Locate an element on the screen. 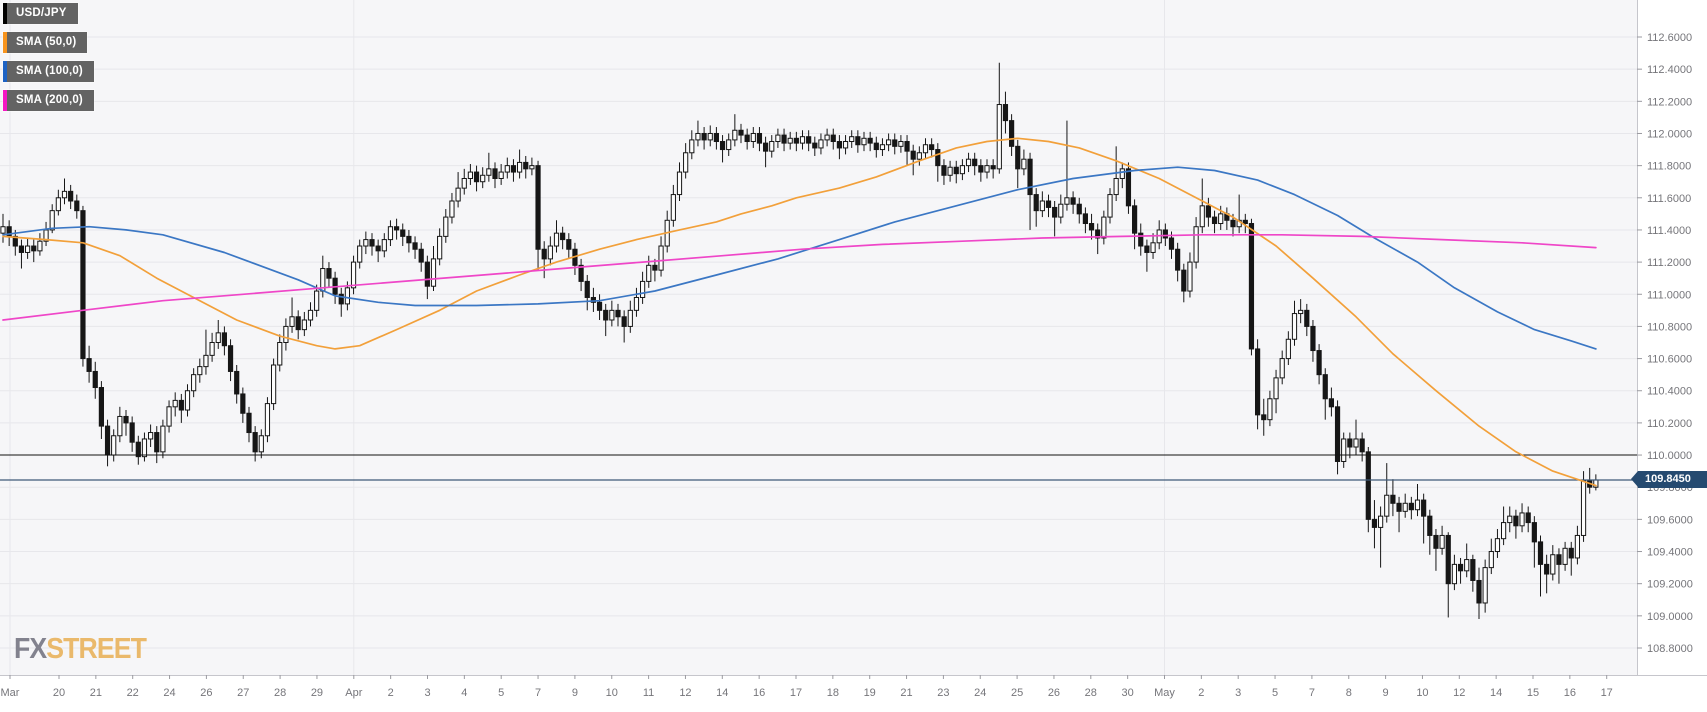 This screenshot has width=1707, height=712. date-axis-label: 4 is located at coordinates (464, 693).